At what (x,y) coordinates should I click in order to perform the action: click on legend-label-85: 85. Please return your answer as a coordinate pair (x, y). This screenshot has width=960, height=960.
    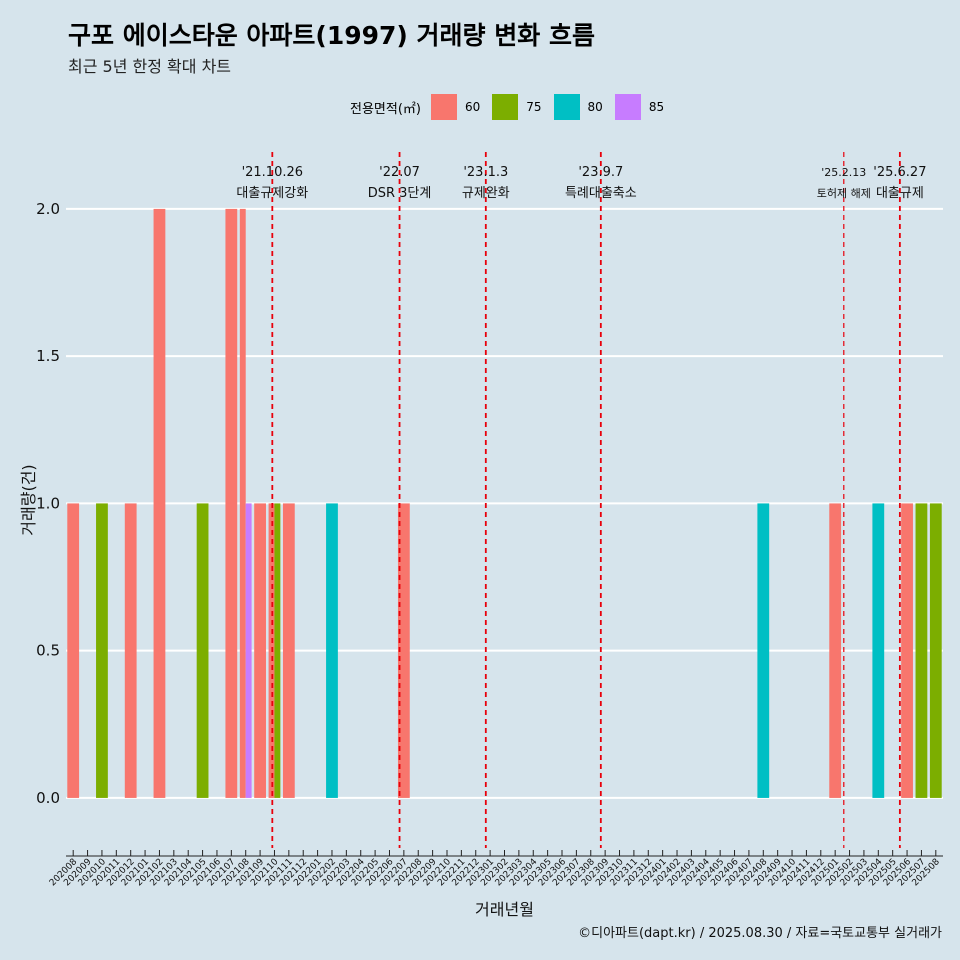
    Looking at the image, I should click on (656, 107).